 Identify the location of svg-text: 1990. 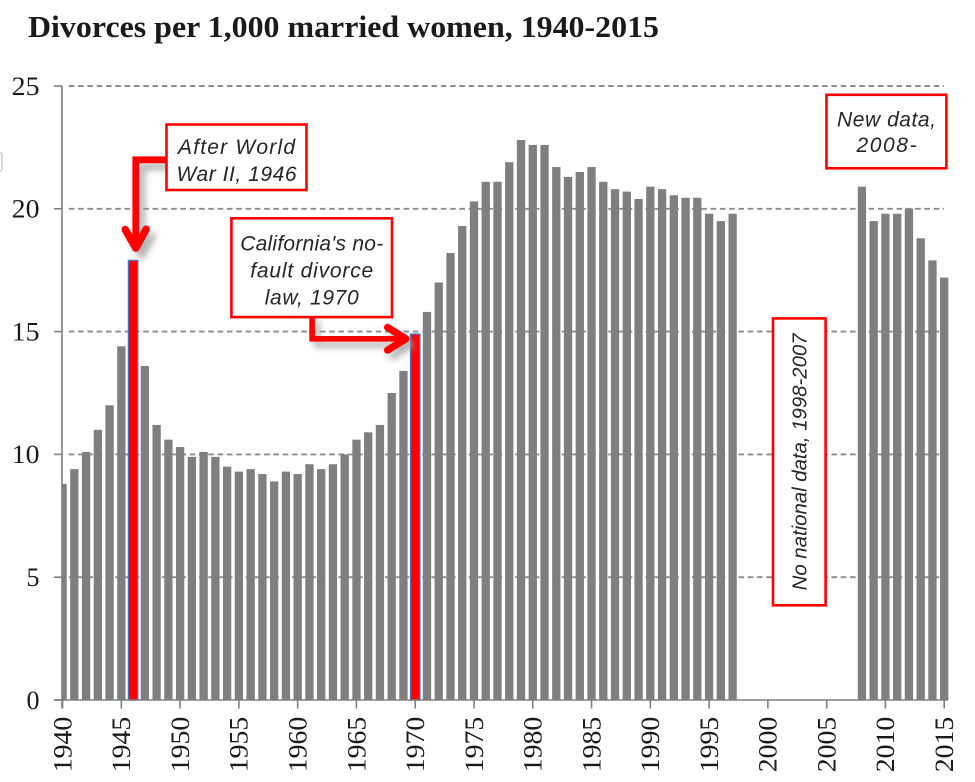
(650, 745).